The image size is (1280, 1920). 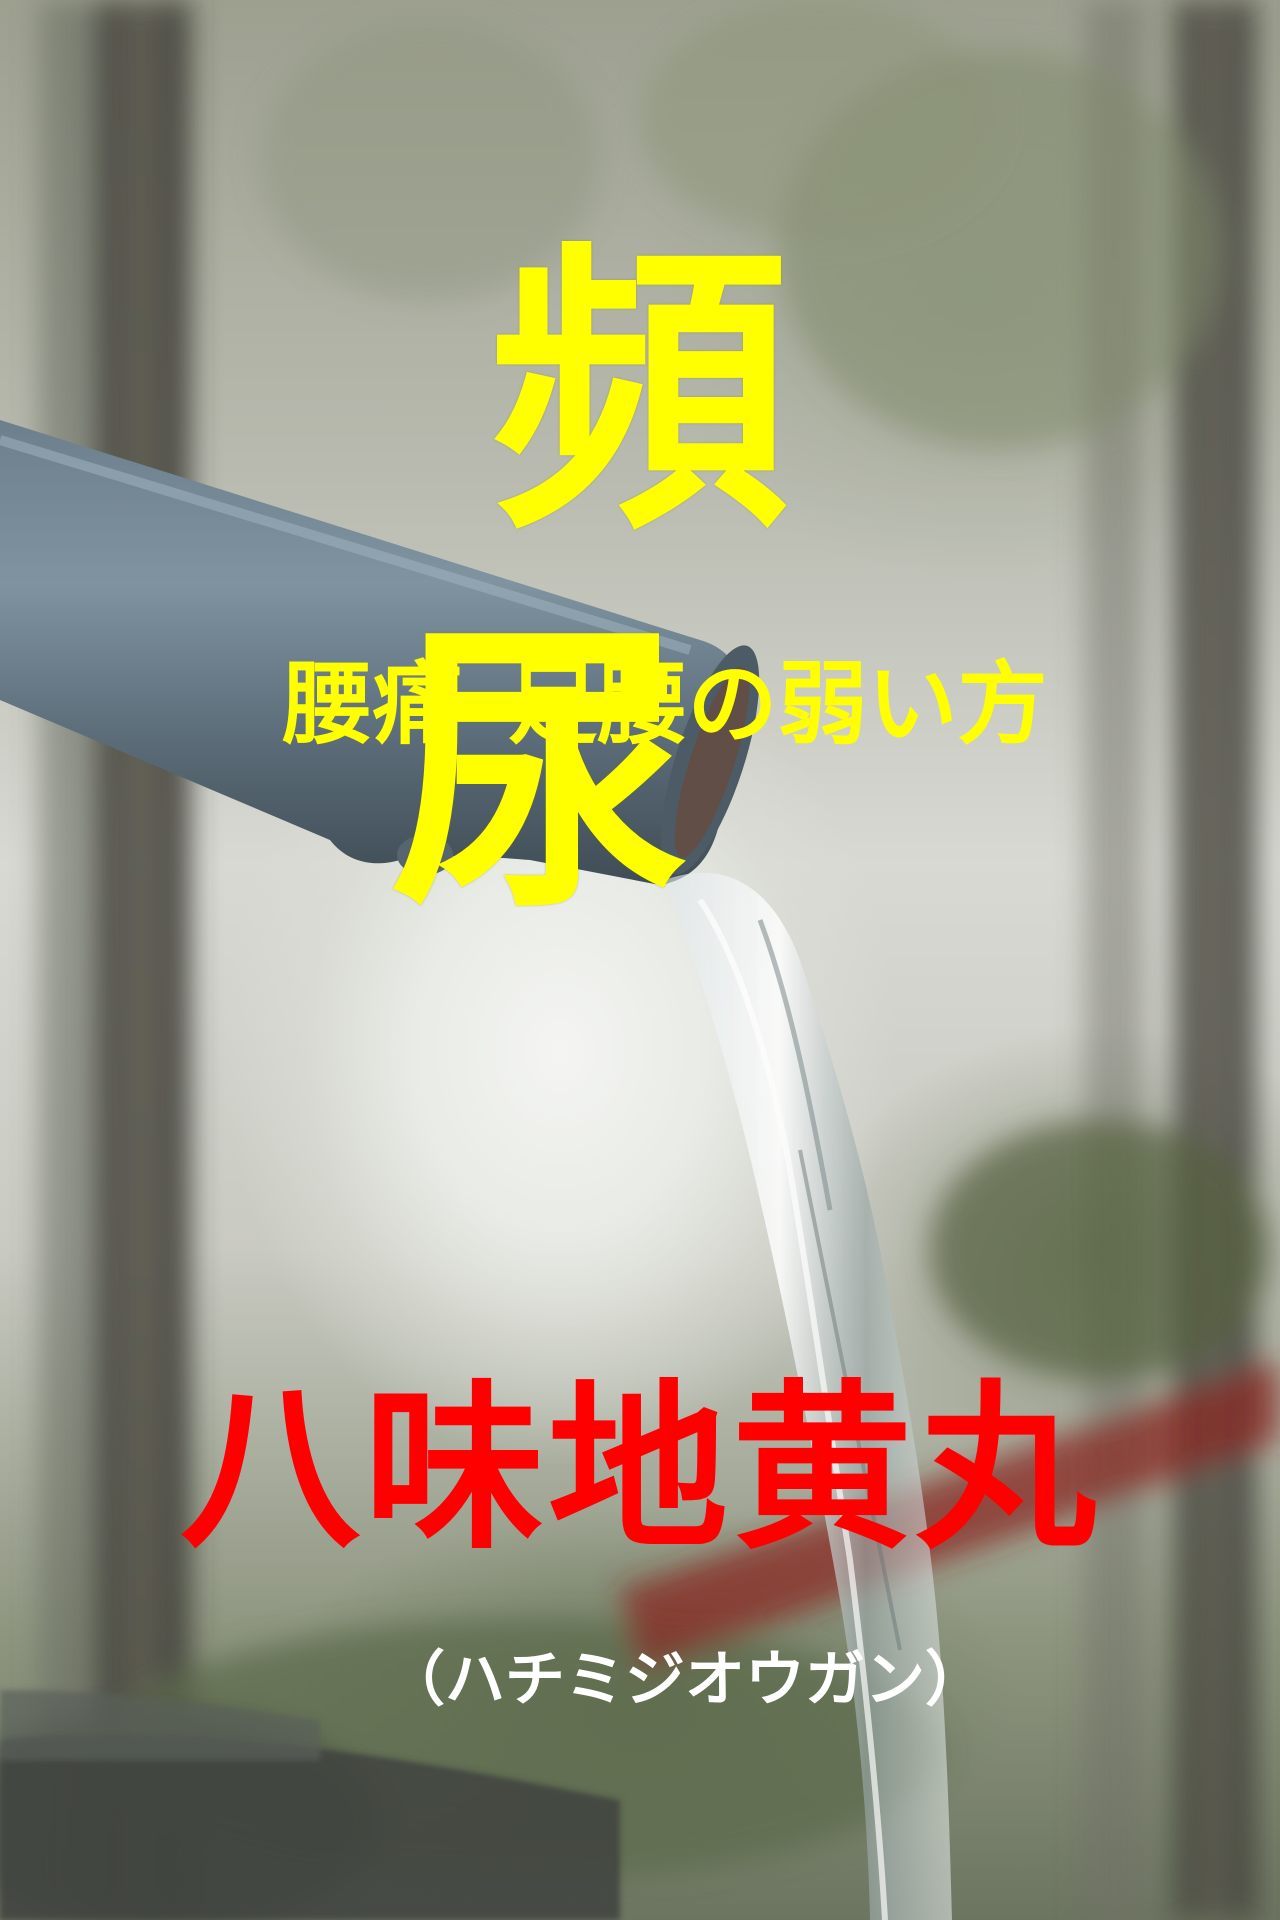 I want to click on pipe-shape, so click(x=380, y=652).